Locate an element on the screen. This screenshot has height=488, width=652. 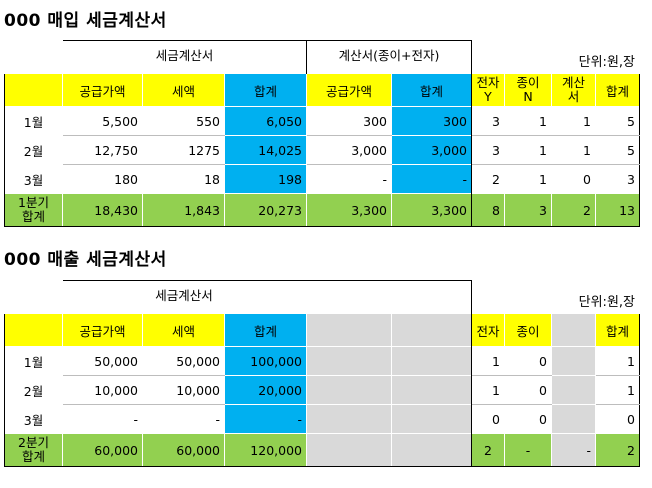
purchase-cell: 198 is located at coordinates (265, 179).